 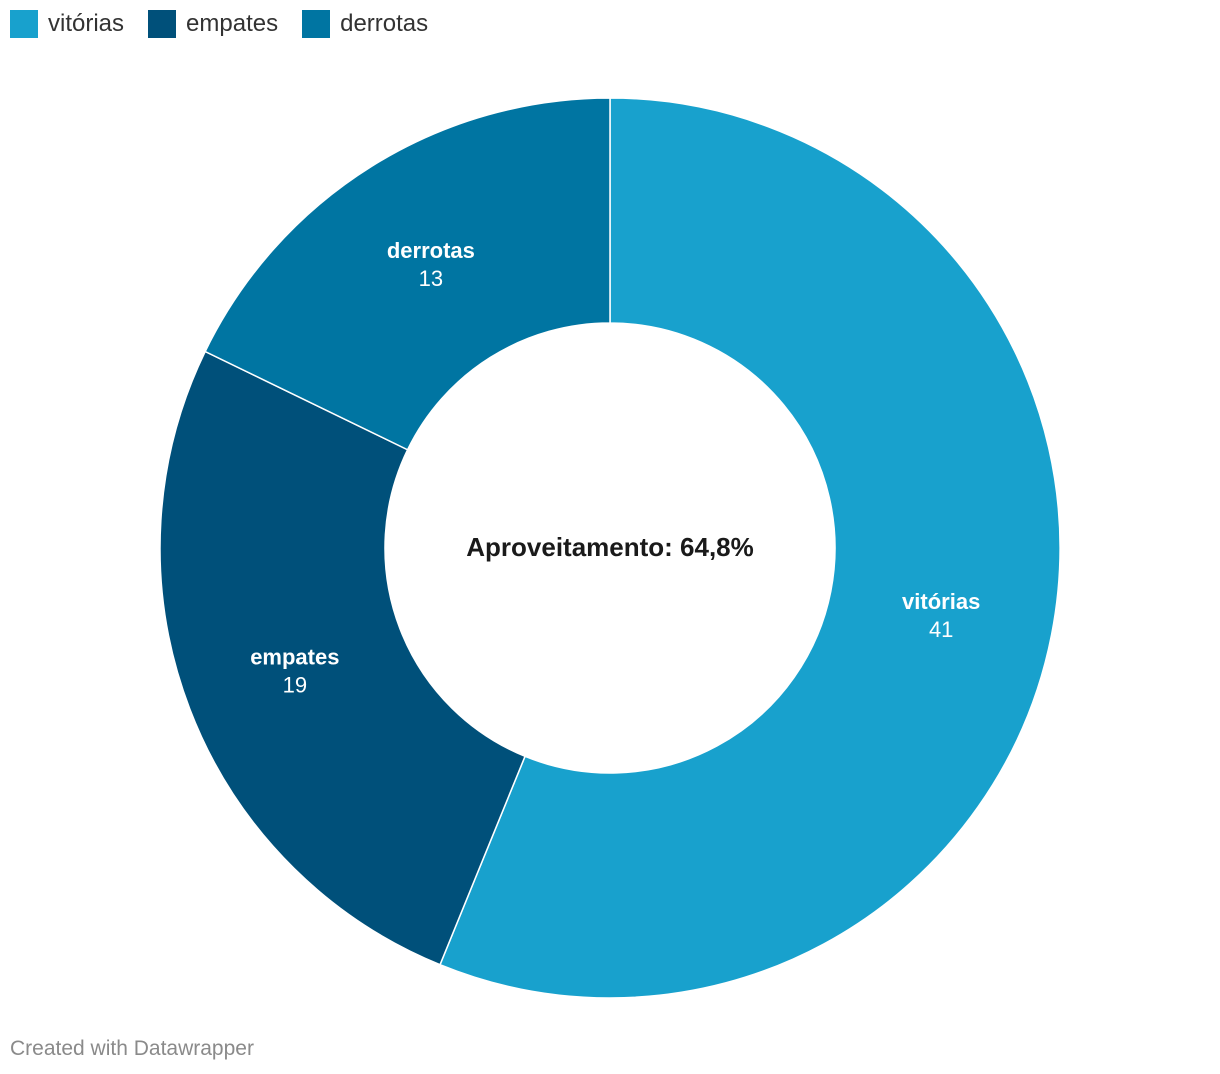 What do you see at coordinates (294, 657) in the screenshot?
I see `slice-label-empates: empates` at bounding box center [294, 657].